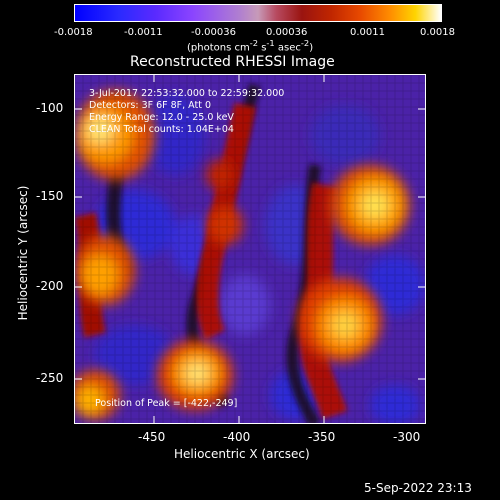  What do you see at coordinates (152, 437) in the screenshot?
I see `x-tick-label: -450` at bounding box center [152, 437].